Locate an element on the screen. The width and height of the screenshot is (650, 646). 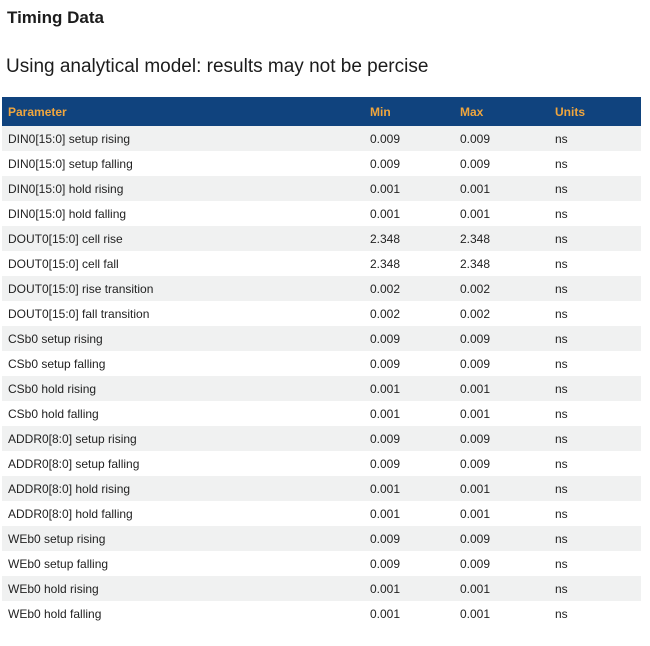
table-row: ADDR0[8:0] setup rising 0.009 0.009 ns is located at coordinates (321, 438).